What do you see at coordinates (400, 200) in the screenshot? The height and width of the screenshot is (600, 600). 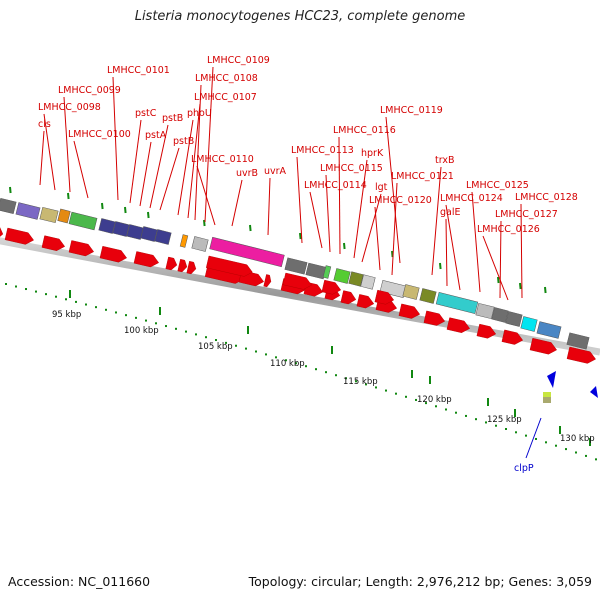 I see `gene-label: LMHCC_0120` at bounding box center [400, 200].